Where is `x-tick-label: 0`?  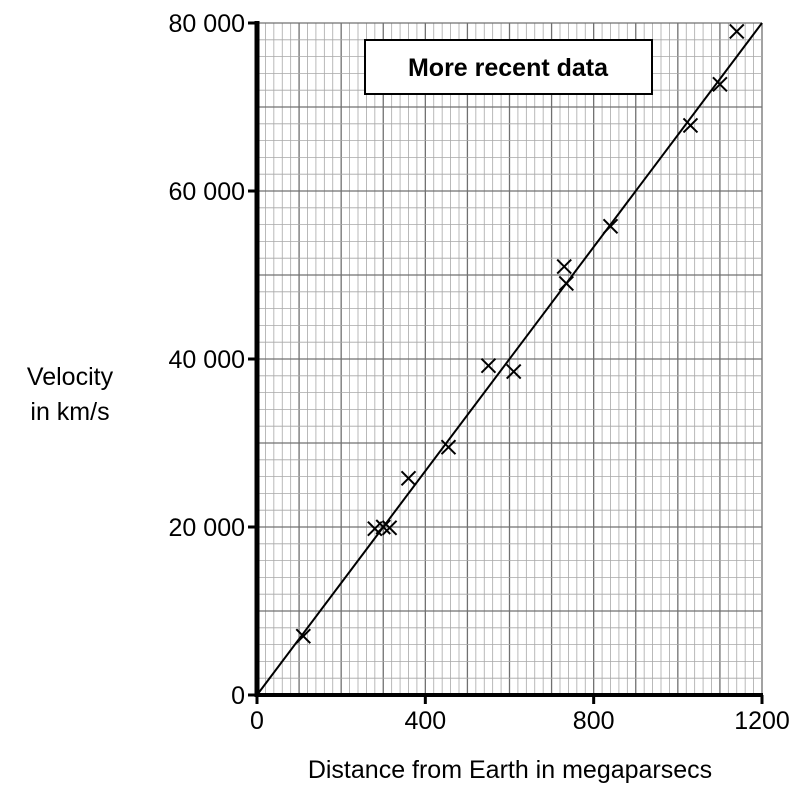 x-tick-label: 0 is located at coordinates (257, 721).